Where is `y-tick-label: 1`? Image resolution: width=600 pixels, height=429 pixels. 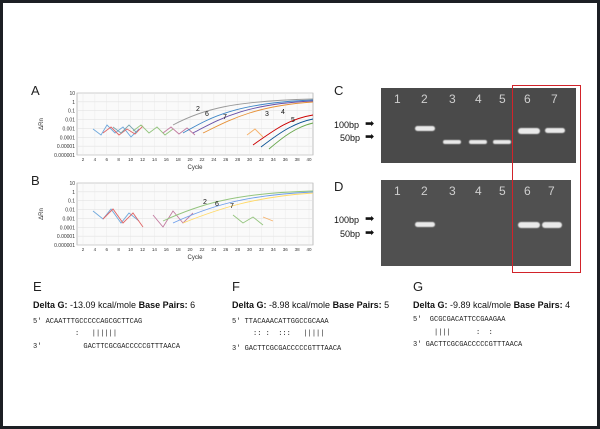
y-tick-label: 1 is located at coordinates (73, 103).